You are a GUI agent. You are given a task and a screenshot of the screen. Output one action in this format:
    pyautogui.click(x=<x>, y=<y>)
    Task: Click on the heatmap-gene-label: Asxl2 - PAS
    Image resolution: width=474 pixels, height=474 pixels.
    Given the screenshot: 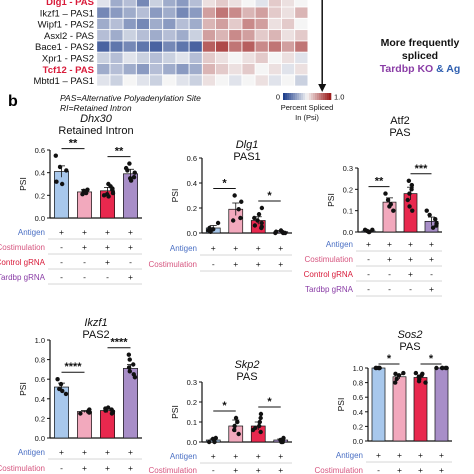 What is the action you would take?
    pyautogui.click(x=69, y=36)
    